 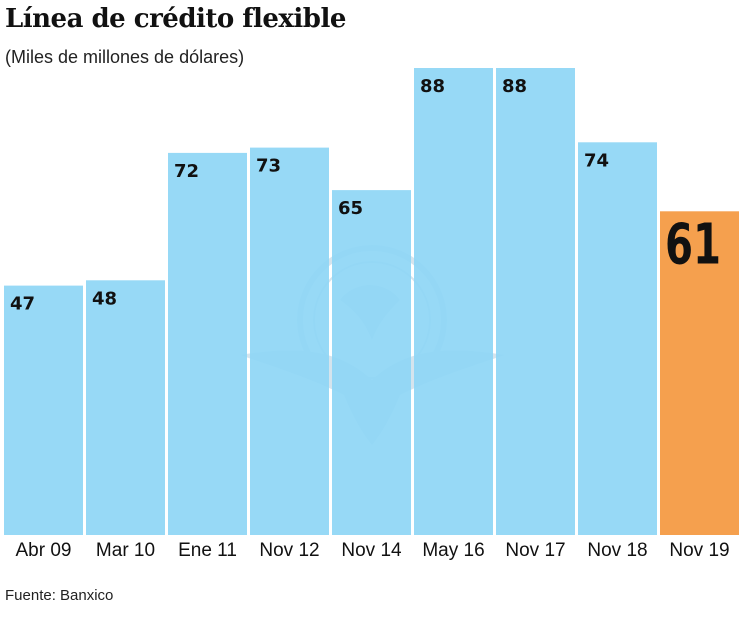 What do you see at coordinates (44, 550) in the screenshot?
I see `x-tick-label: Abr 09` at bounding box center [44, 550].